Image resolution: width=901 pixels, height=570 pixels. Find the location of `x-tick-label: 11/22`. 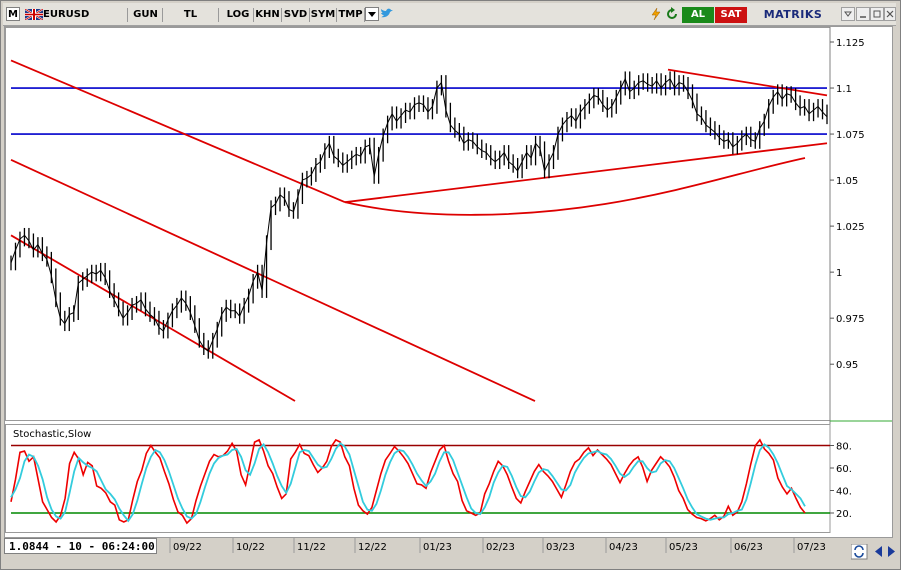

x-tick-label: 11/22 is located at coordinates (311, 547).